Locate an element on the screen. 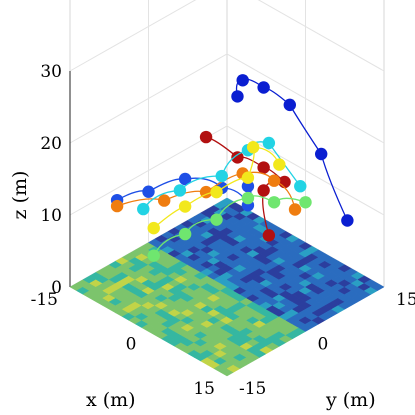 The image size is (415, 415). z-axis-label: z (m) is located at coordinates (20, 195).